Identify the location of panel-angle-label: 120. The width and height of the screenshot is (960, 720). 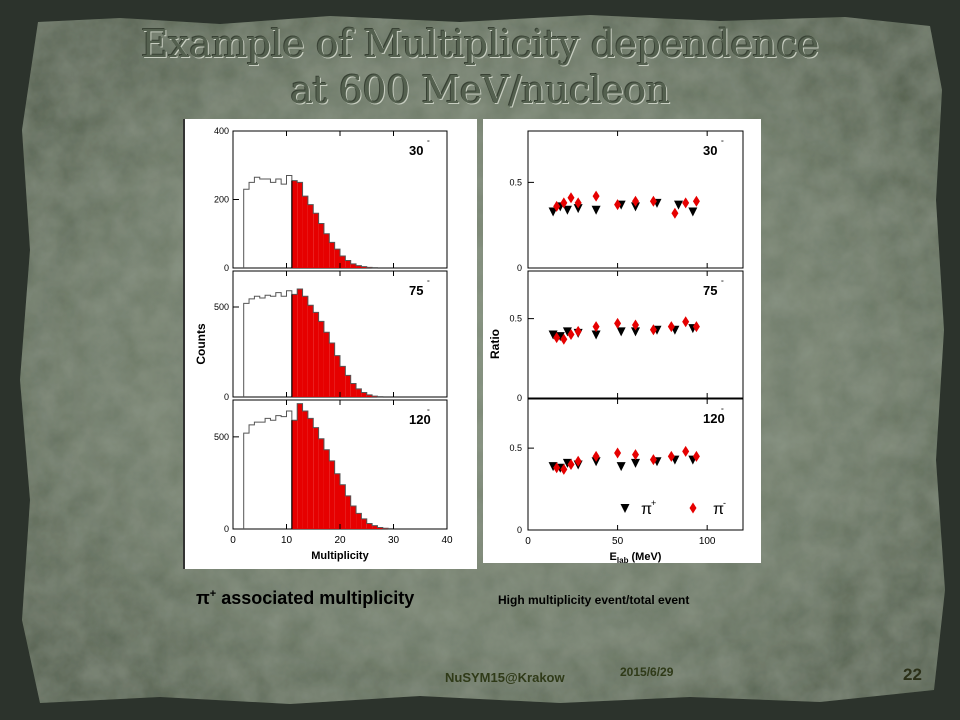
(420, 419).